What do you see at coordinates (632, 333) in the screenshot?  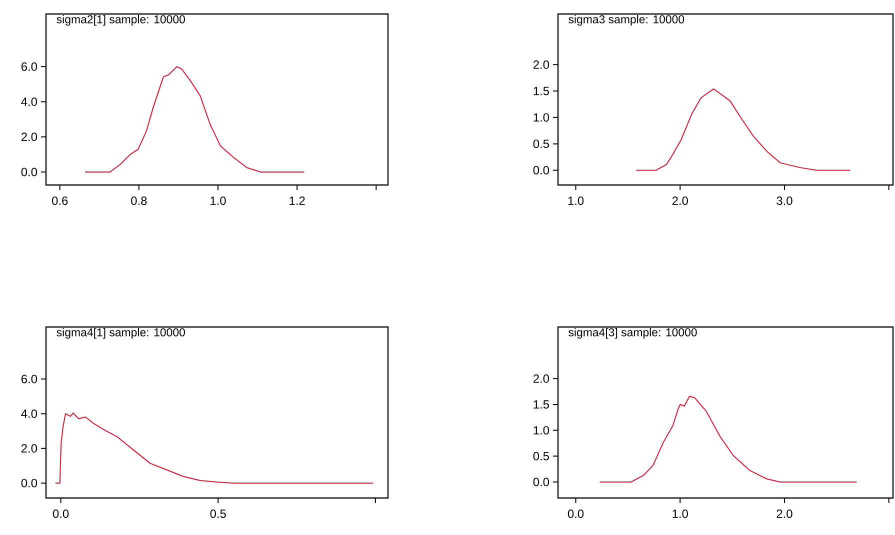 I see `chart-title: sigma4[3] sample: 10000` at bounding box center [632, 333].